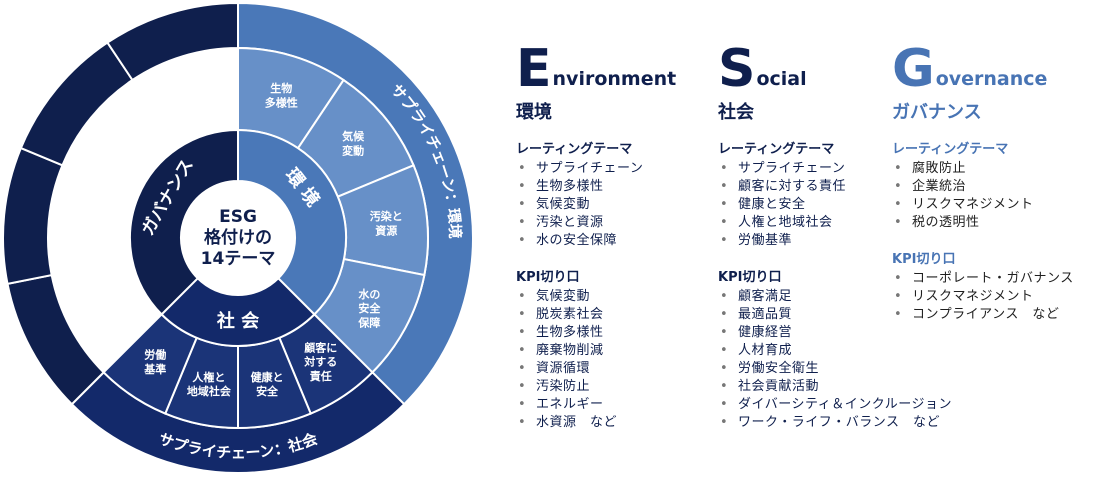 This screenshot has height=477, width=1100. Describe the element at coordinates (122, 142) in the screenshot. I see `governance-theme-label: リスクマネジメント` at that location.